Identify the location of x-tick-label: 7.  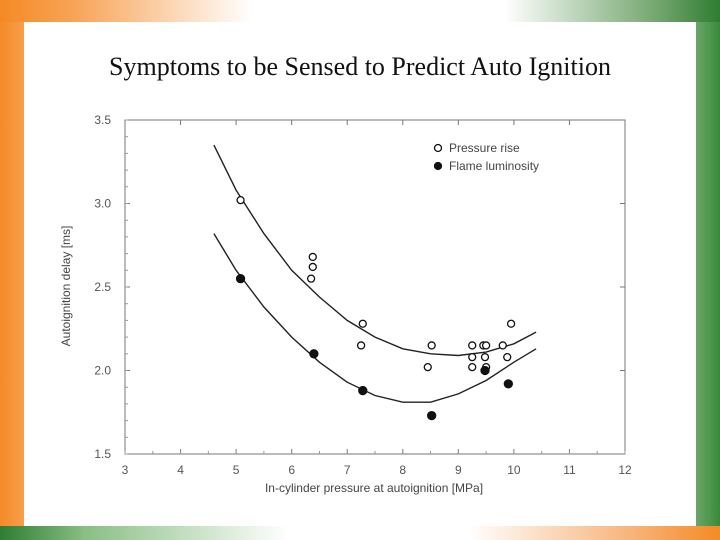
(347, 470).